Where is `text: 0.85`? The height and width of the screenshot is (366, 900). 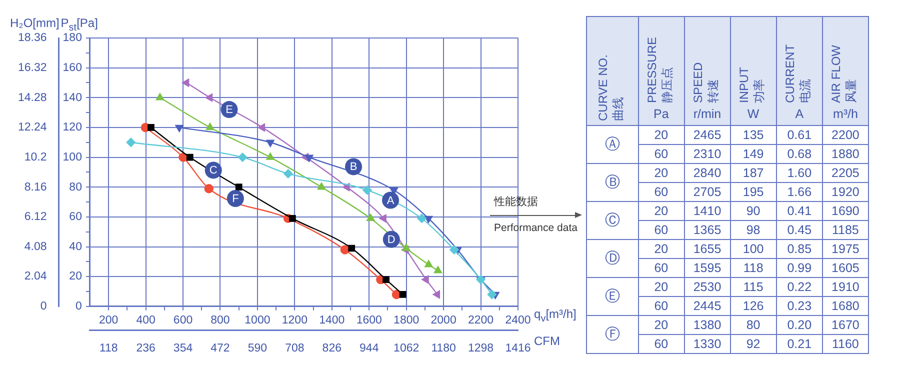 text: 0.85 is located at coordinates (799, 249).